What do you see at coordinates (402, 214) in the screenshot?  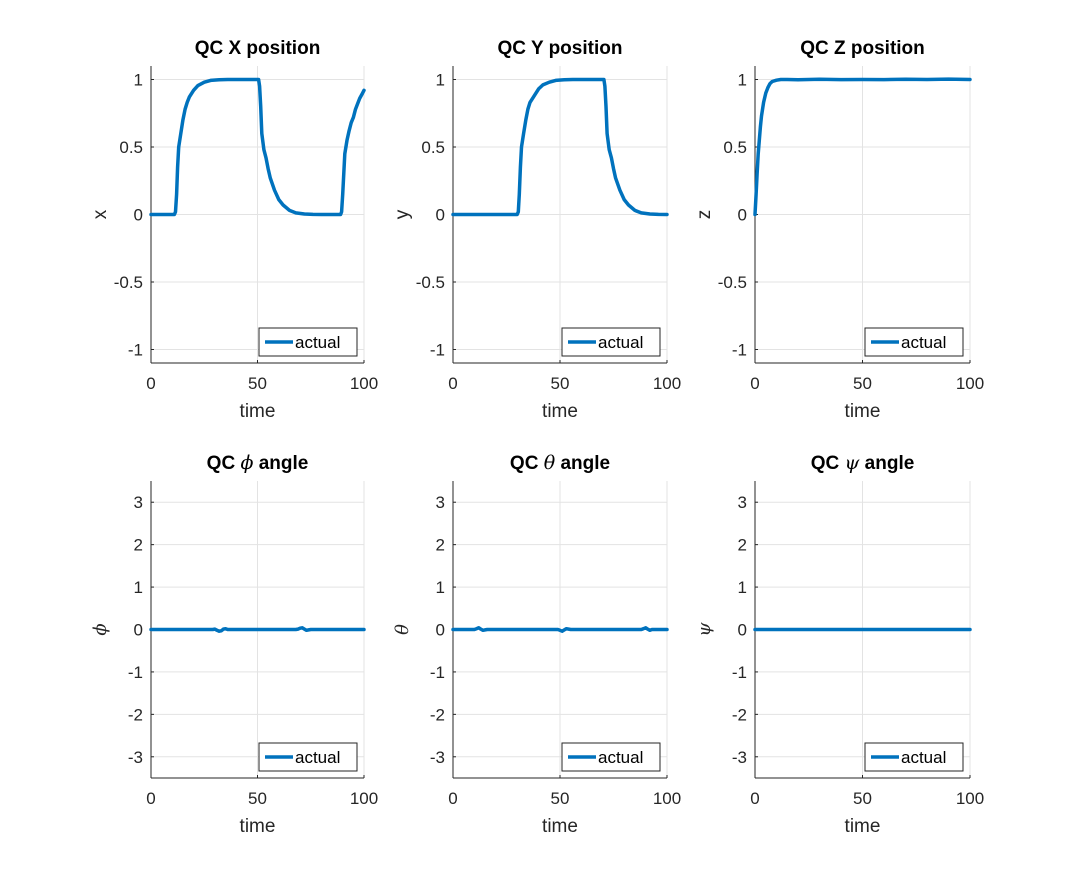 I see `y-axis-label: y` at bounding box center [402, 214].